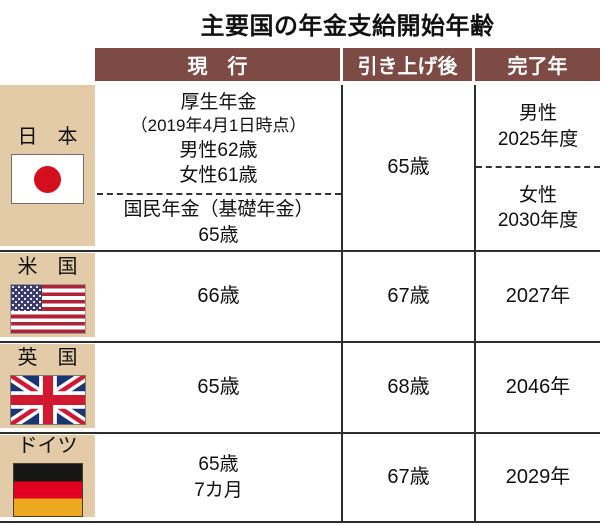  What do you see at coordinates (47, 357) in the screenshot?
I see `country-label-uk: 英 国` at bounding box center [47, 357].